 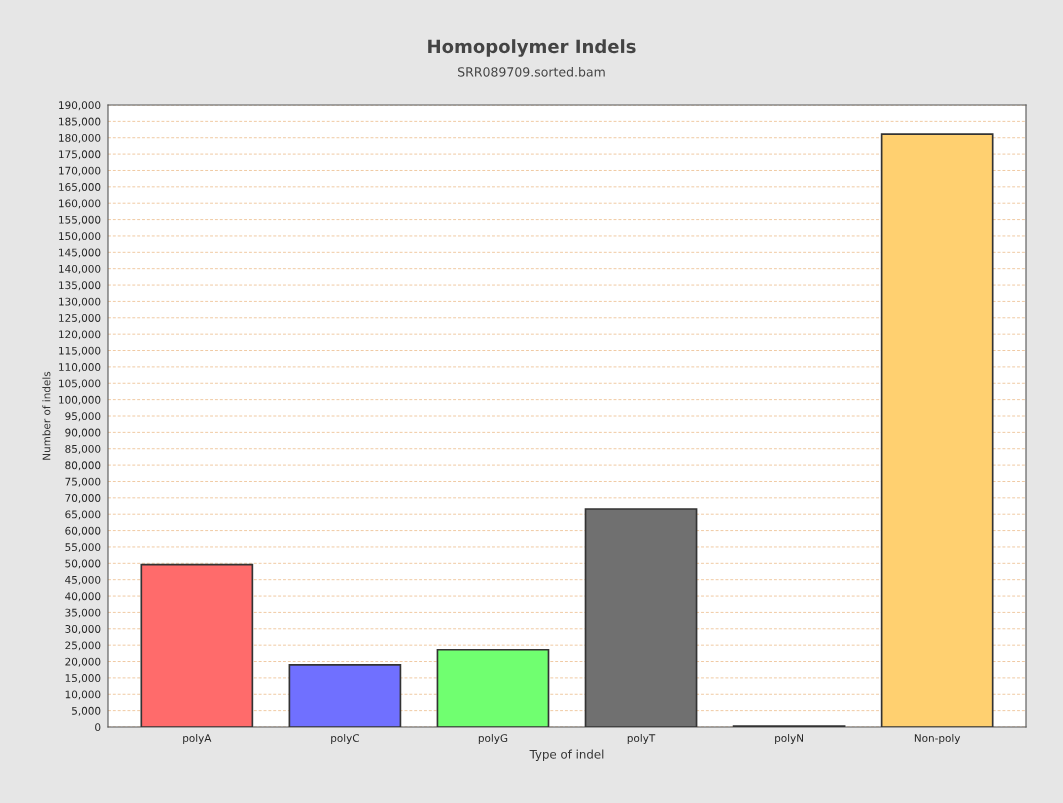 I want to click on y-tick-label: 5,000, so click(x=86, y=711).